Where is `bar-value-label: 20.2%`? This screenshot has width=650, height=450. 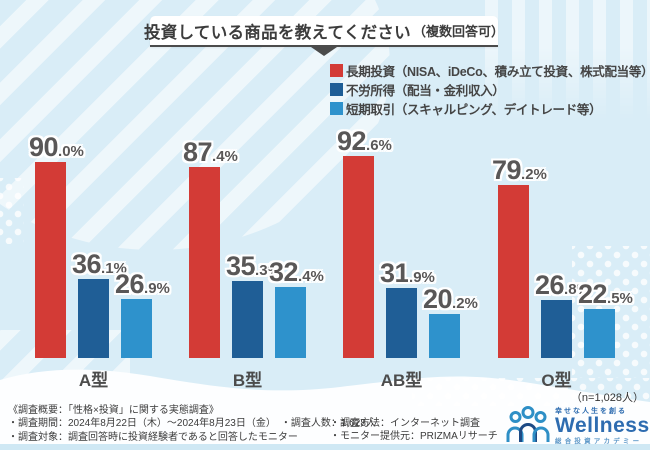 bar-value-label: 20.2% is located at coordinates (450, 301).